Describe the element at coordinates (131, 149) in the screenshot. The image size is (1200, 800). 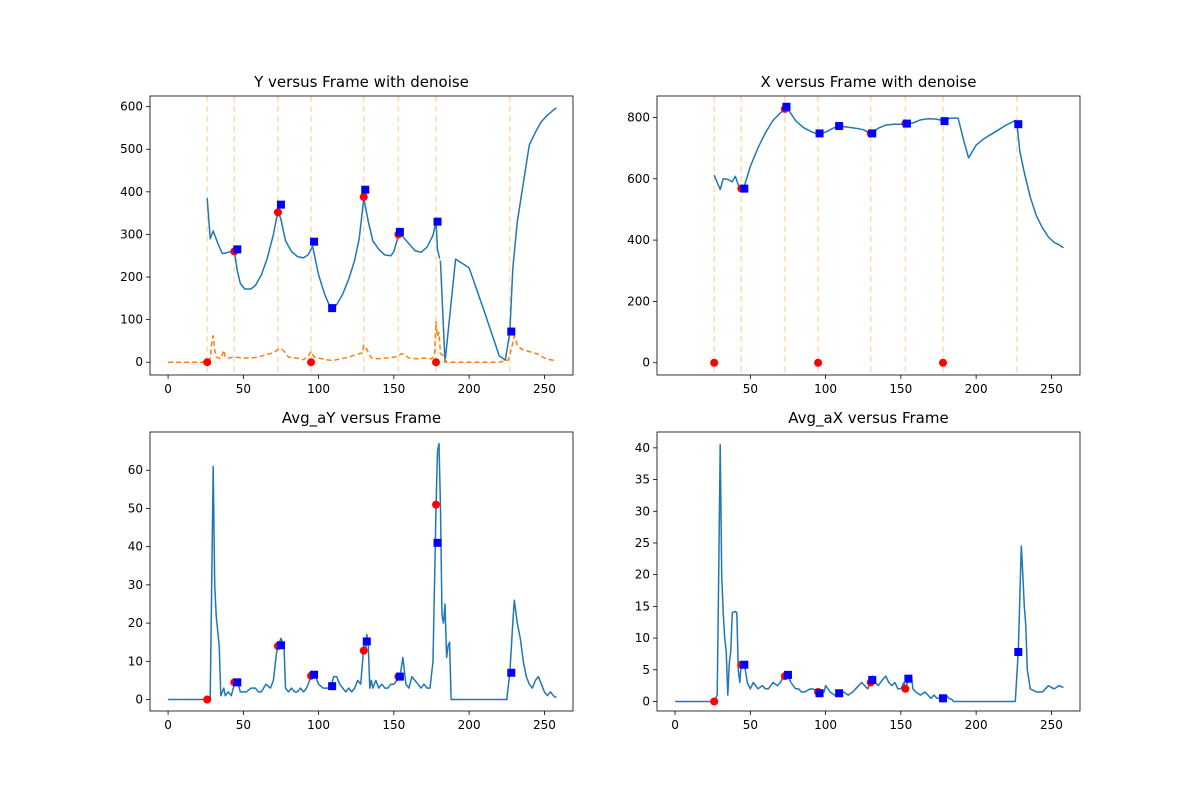
I see `y-tick-label: 500` at that location.